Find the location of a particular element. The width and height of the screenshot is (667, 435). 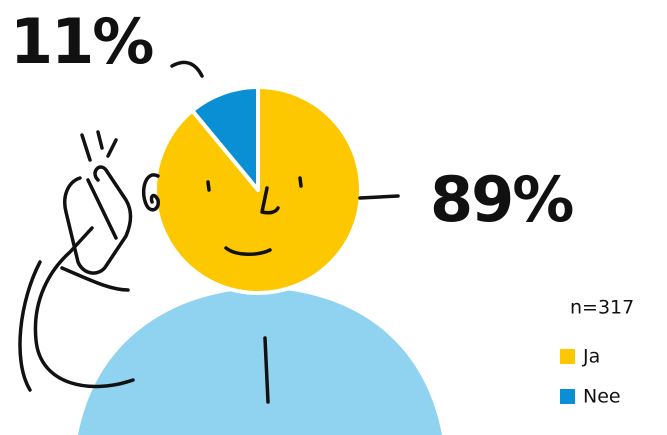

annotation: n=317 is located at coordinates (602, 308).